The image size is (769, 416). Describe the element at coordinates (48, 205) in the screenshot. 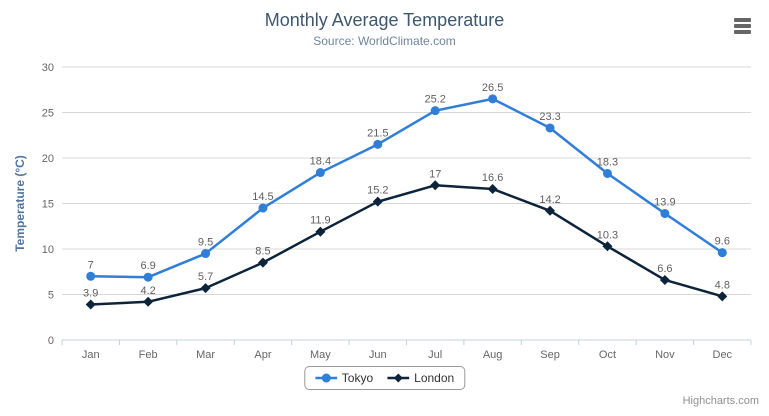

I see `y-axis-label: 15` at that location.